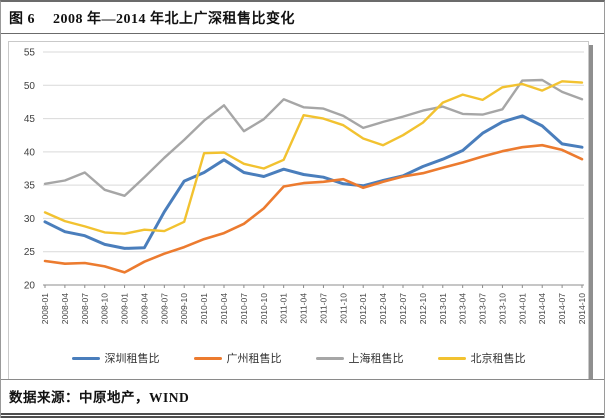 The height and width of the screenshot is (418, 605). I want to click on x-axis-tick-label: 2013-07, so click(483, 308).